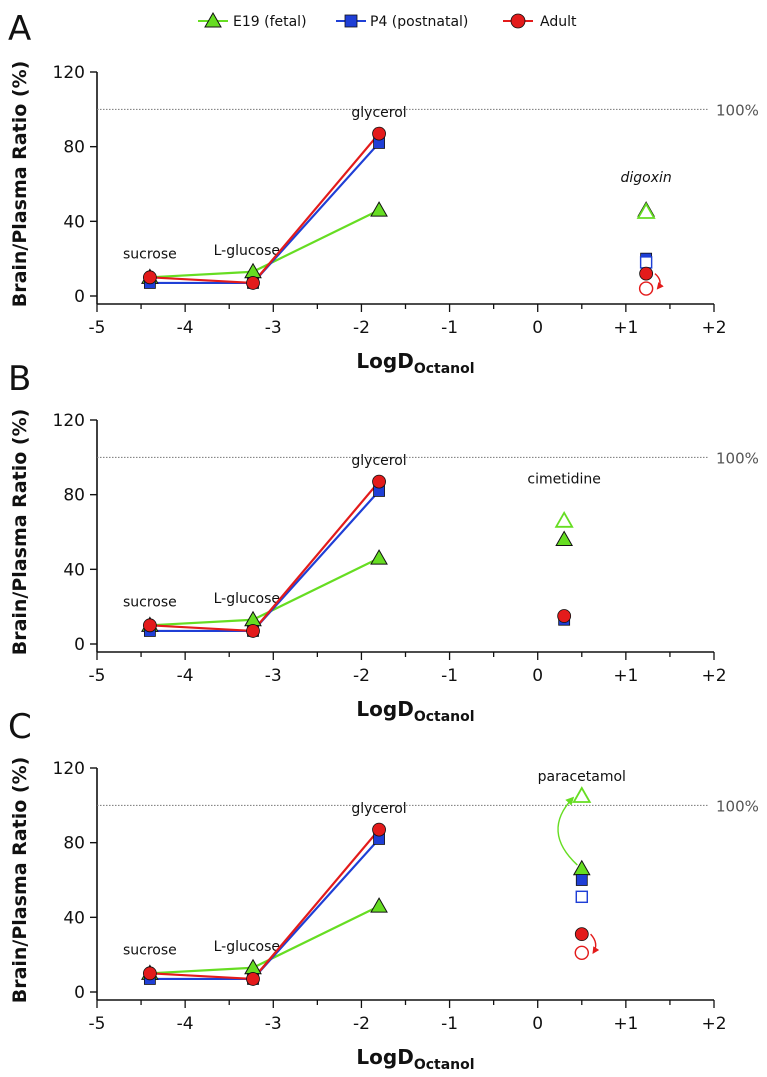 This screenshot has width=767, height=1077. Describe the element at coordinates (19, 29) in the screenshot. I see `panel-letter: A` at that location.